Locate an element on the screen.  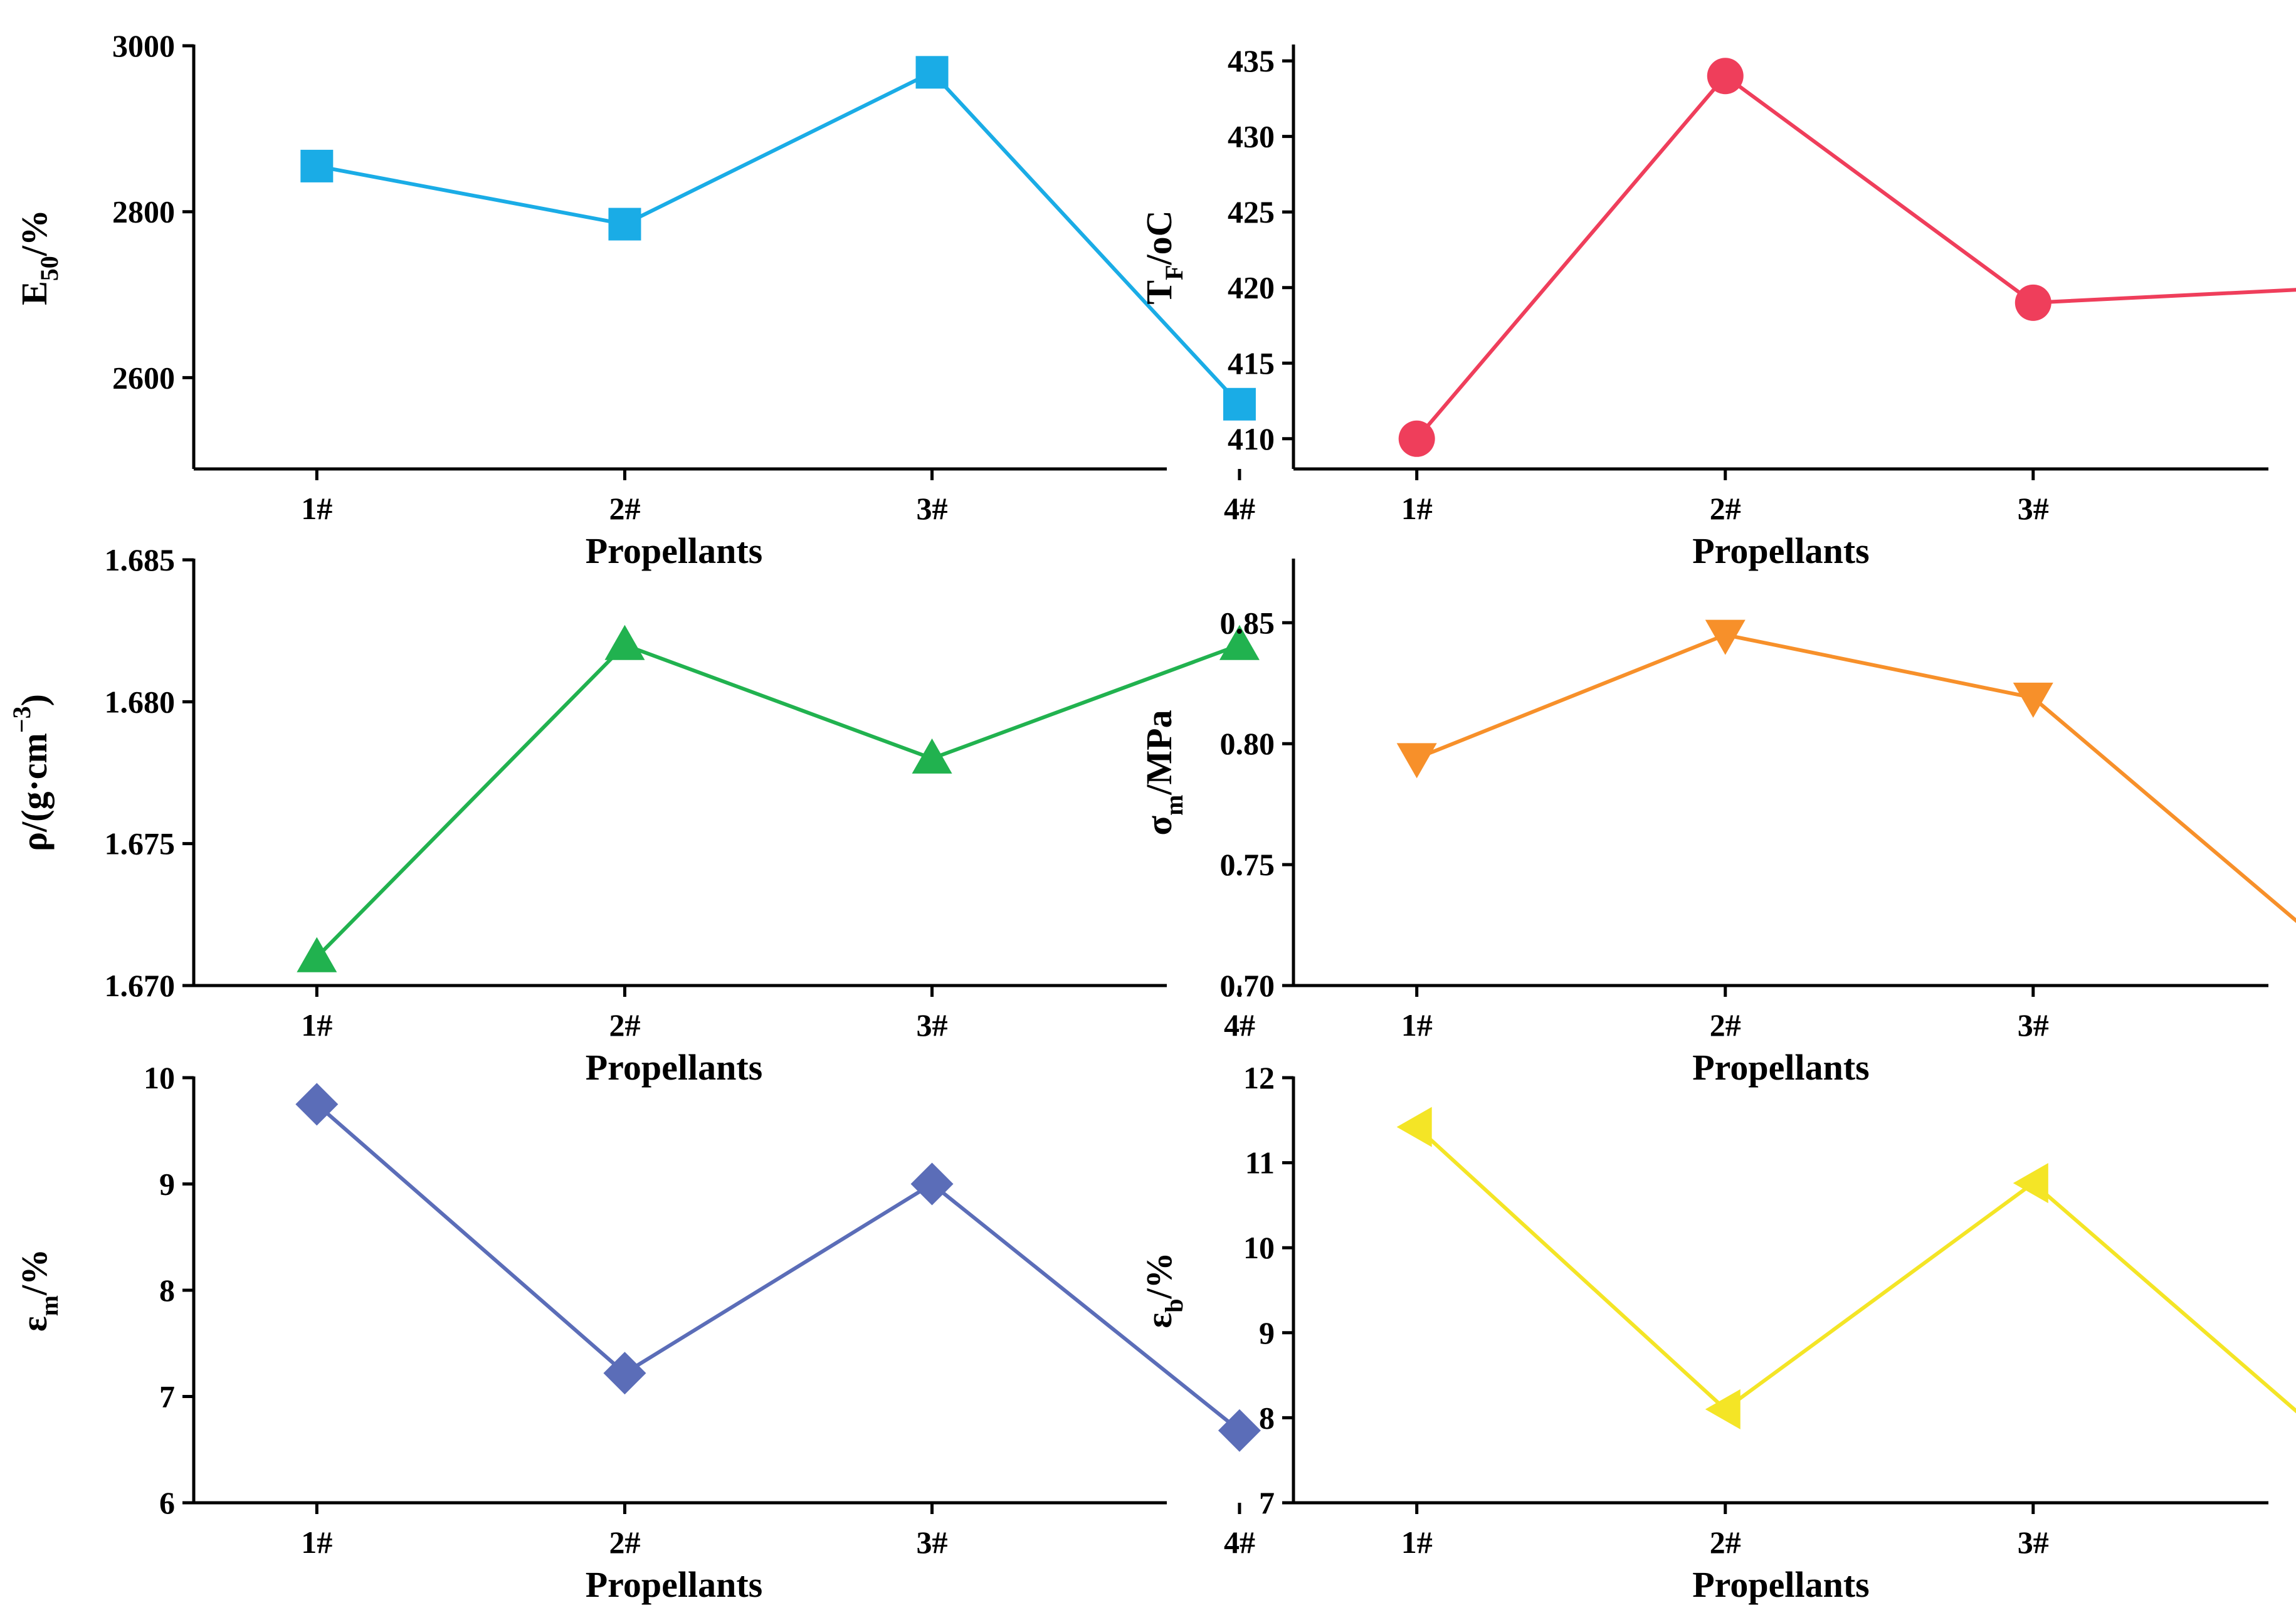
y-tick-label: 3000 is located at coordinates (143, 46).